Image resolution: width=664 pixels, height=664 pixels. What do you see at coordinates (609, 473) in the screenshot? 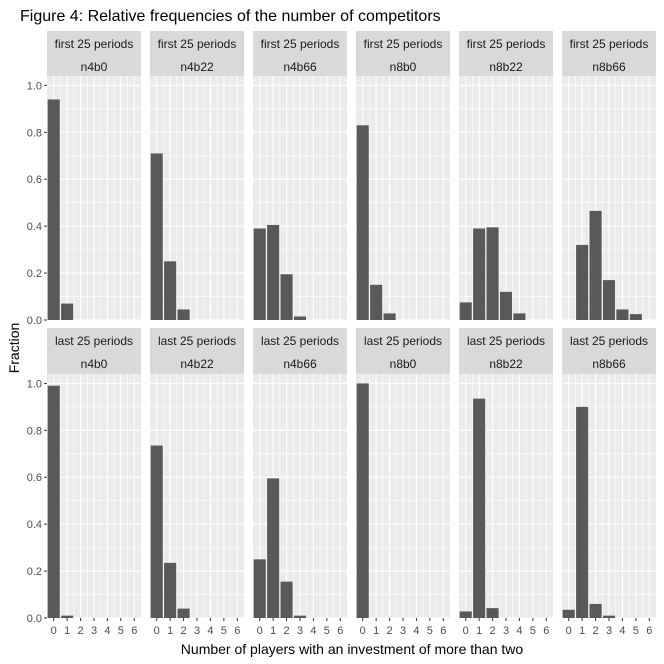
I see `facet-panel: last 25 periods n8b66` at bounding box center [609, 473].